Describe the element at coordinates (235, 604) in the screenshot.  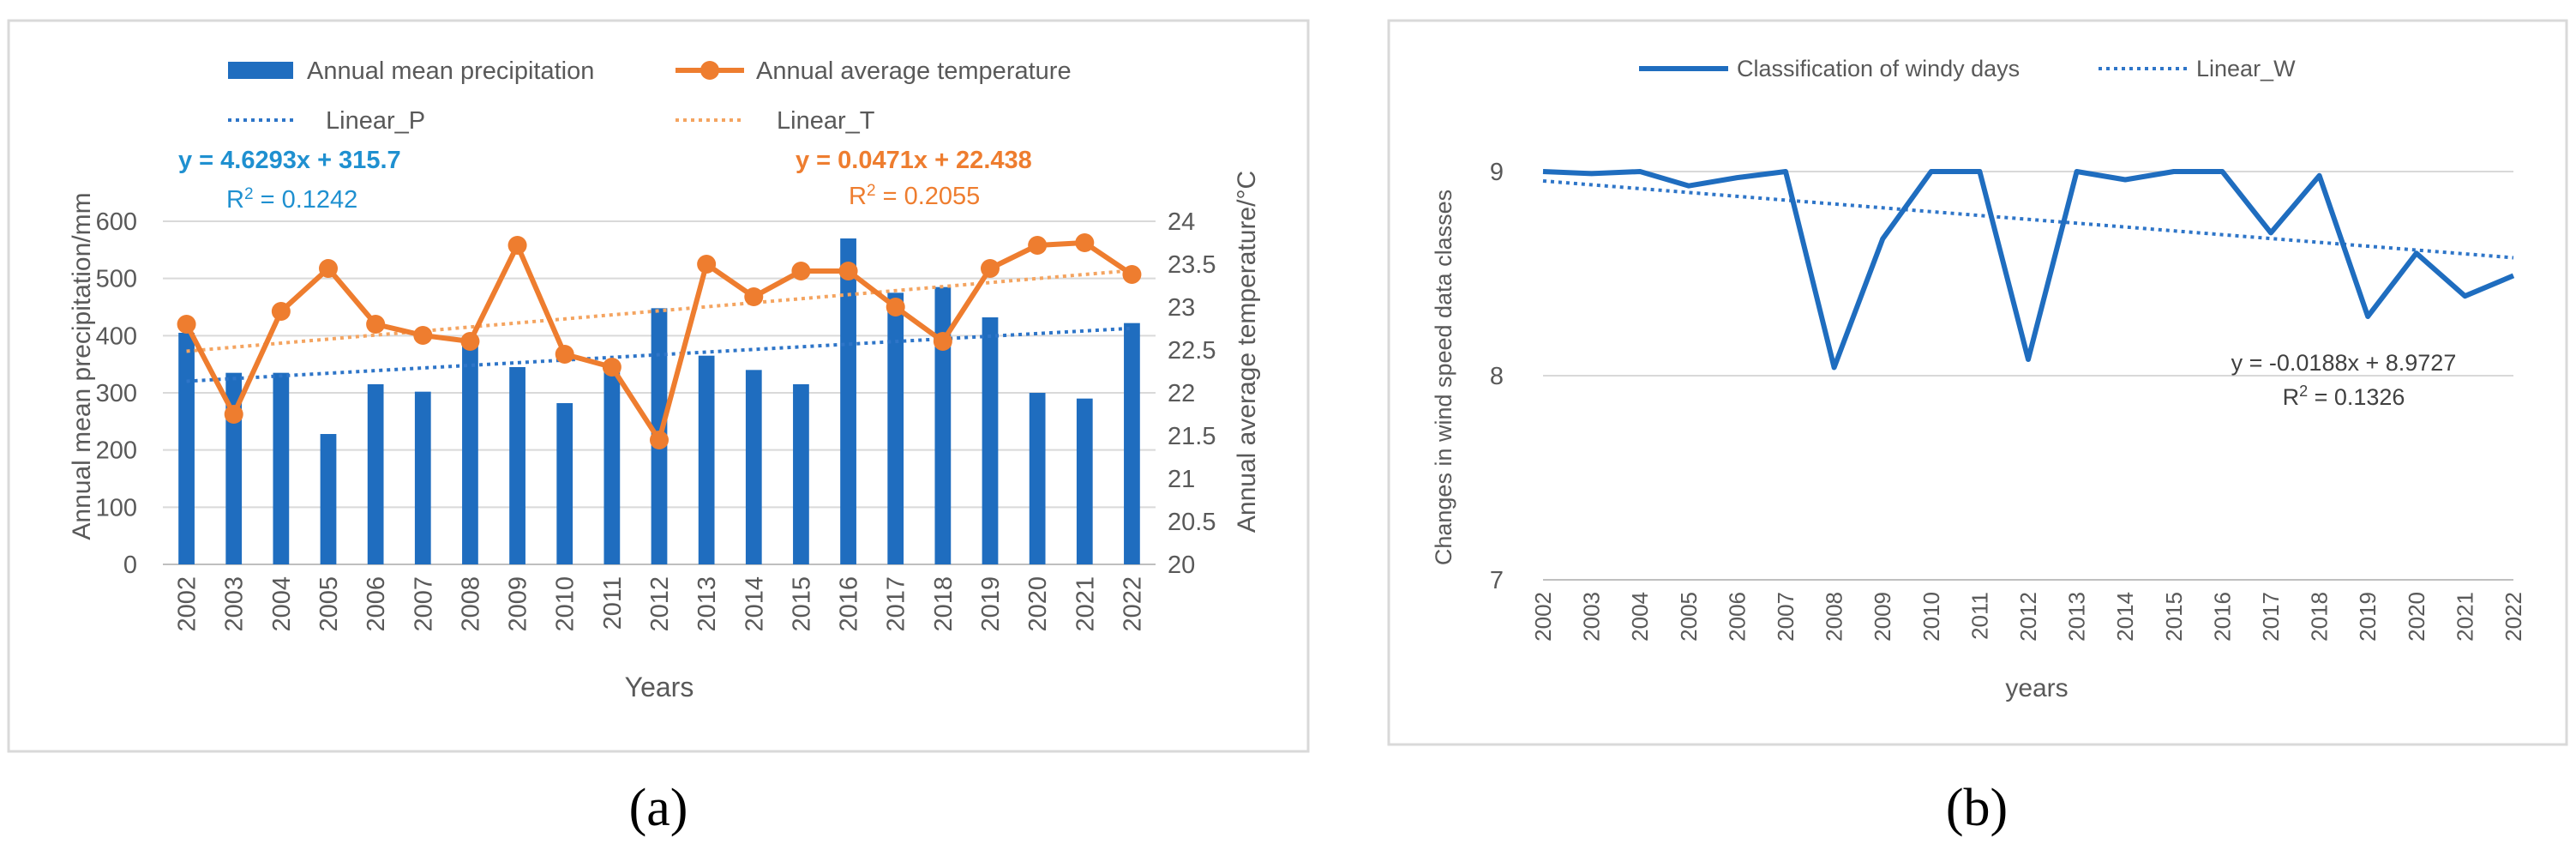
I see `x-tick-a: 2003` at that location.